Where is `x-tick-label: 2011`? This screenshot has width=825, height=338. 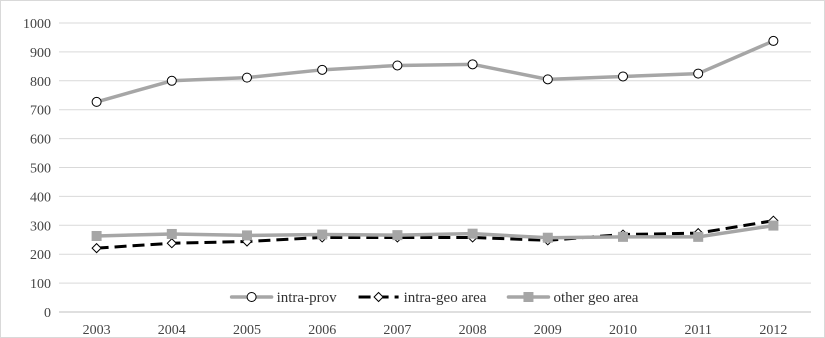
x-tick-label: 2011 is located at coordinates (697, 330).